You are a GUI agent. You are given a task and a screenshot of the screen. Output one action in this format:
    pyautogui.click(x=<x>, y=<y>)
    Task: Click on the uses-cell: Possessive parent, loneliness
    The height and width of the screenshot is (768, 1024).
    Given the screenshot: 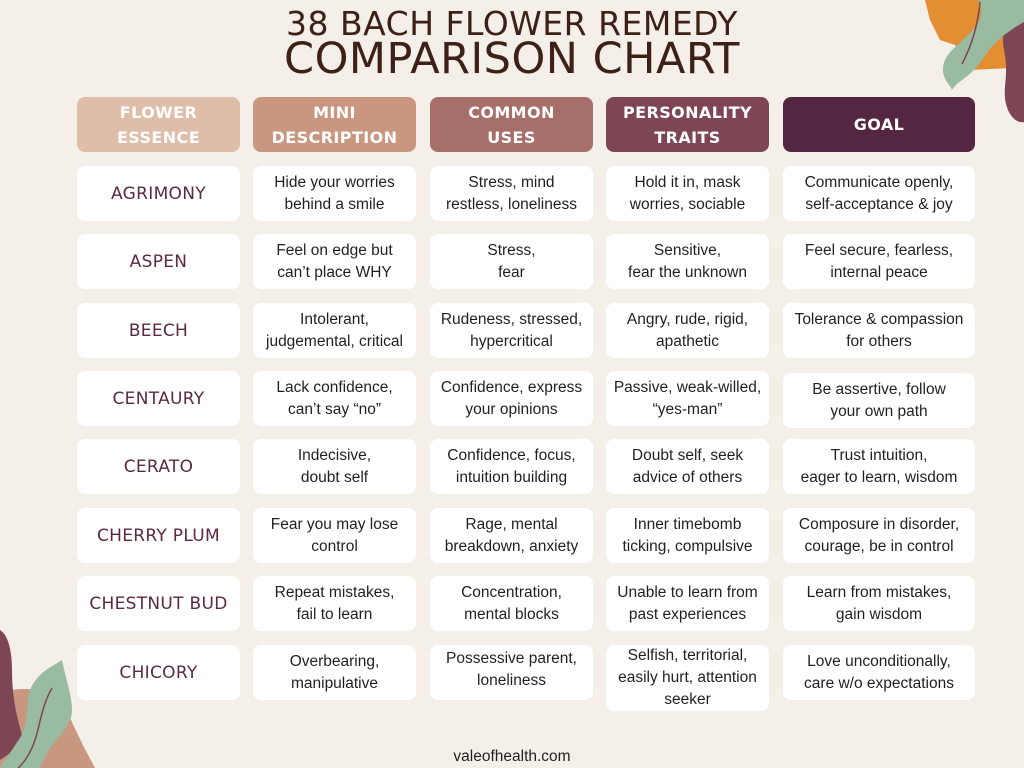 What is the action you would take?
    pyautogui.click(x=511, y=672)
    